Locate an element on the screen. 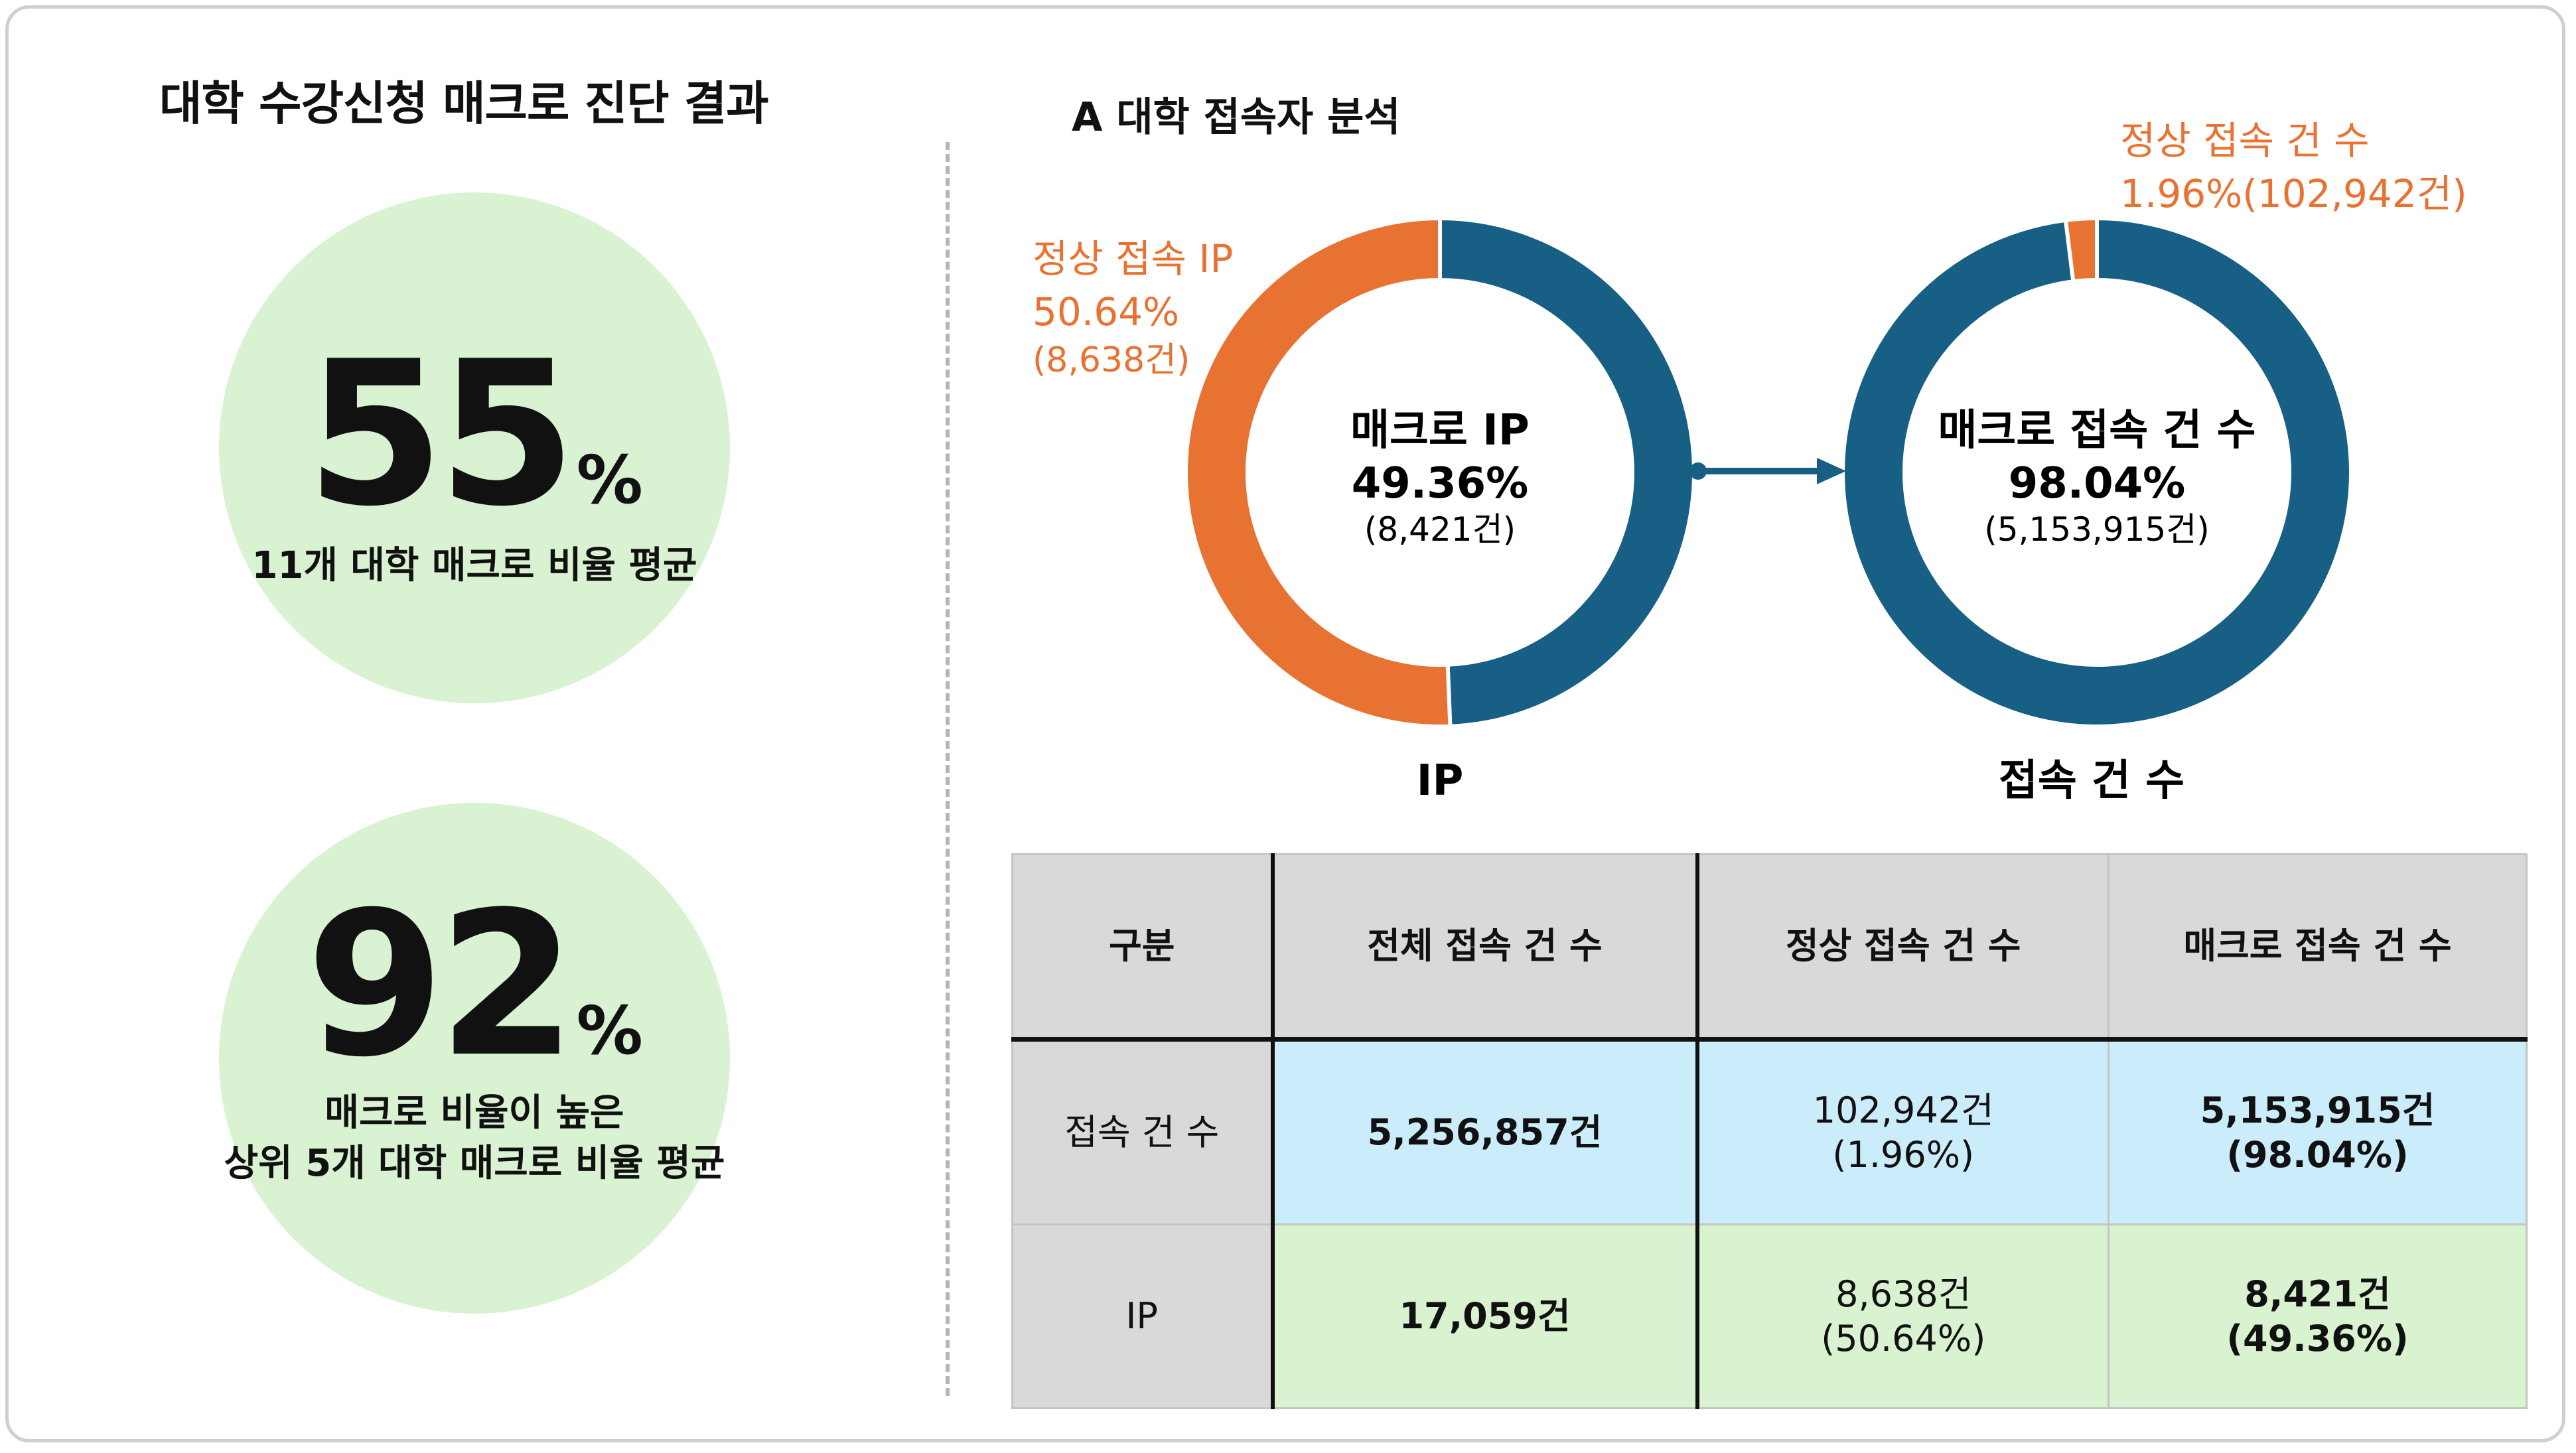 This screenshot has width=2576, height=1453. normal-cell: 8,638건 (50.64%) is located at coordinates (1903, 1316).